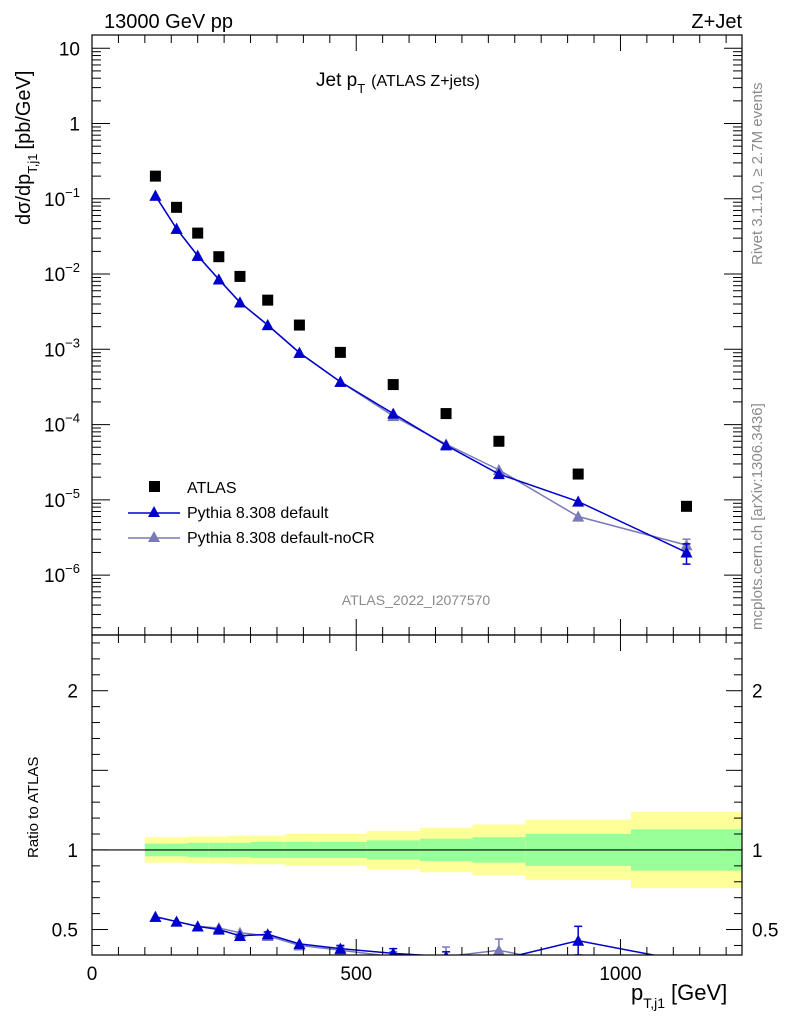 The image size is (786, 1024). Describe the element at coordinates (72, 342) in the screenshot. I see `y-tick-label-main-exponent: −3` at that location.